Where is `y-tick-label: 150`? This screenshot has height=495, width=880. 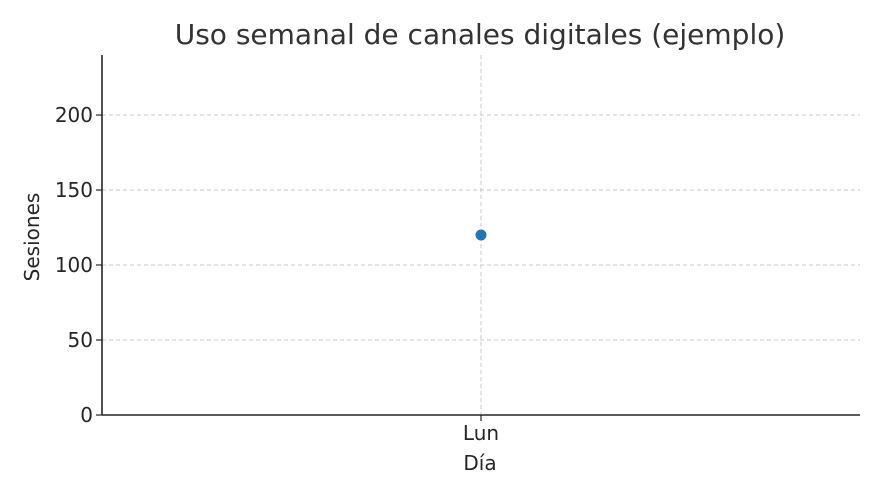 y-tick-label: 150 is located at coordinates (74, 190).